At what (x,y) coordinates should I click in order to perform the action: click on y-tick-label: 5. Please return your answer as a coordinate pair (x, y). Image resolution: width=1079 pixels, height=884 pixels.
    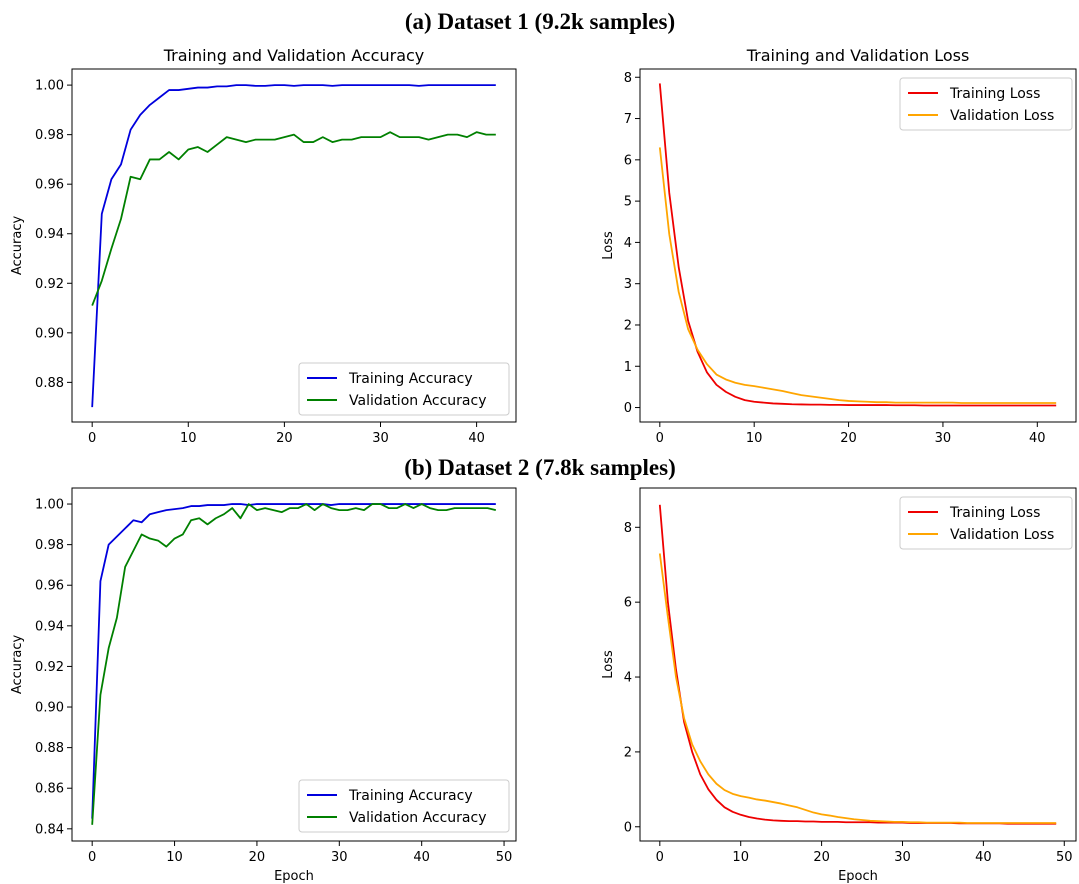
    Looking at the image, I should click on (628, 202).